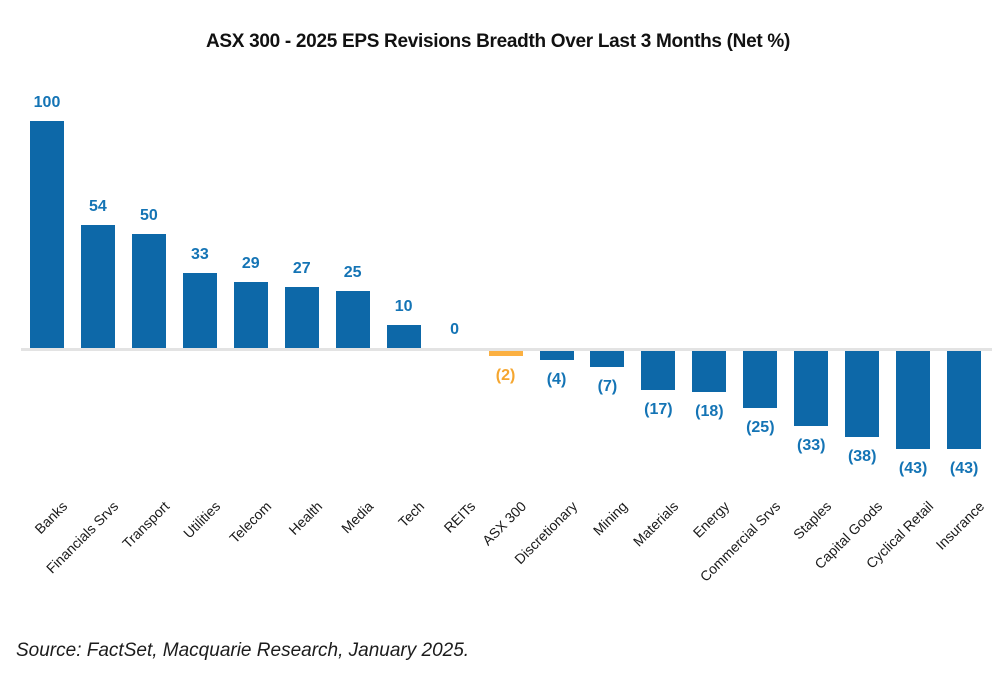 This screenshot has width=996, height=682. What do you see at coordinates (709, 371) in the screenshot?
I see `bar-energy` at bounding box center [709, 371].